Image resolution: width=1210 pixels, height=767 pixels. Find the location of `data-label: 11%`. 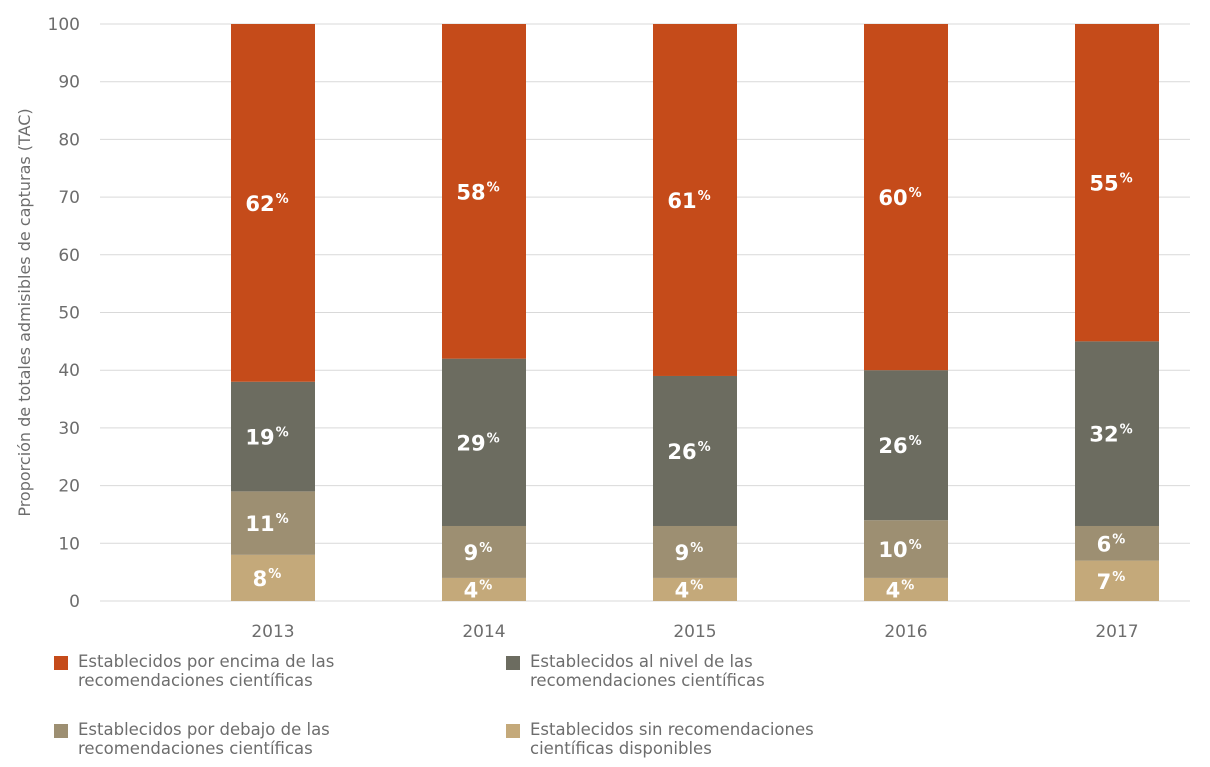

data-label: 11% is located at coordinates (266, 524).